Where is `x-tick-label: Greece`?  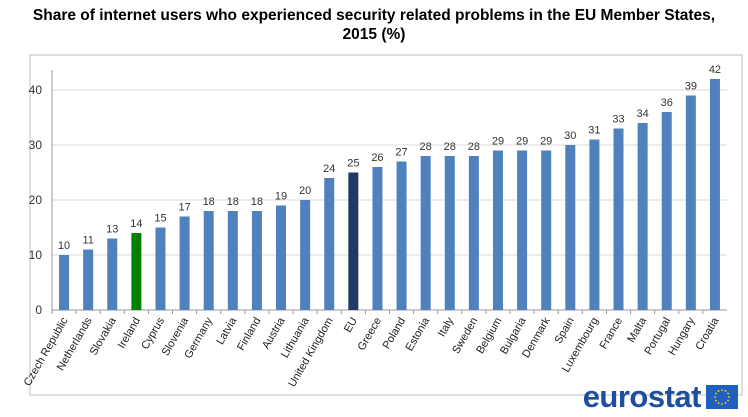
x-tick-label: Greece is located at coordinates (370, 334).